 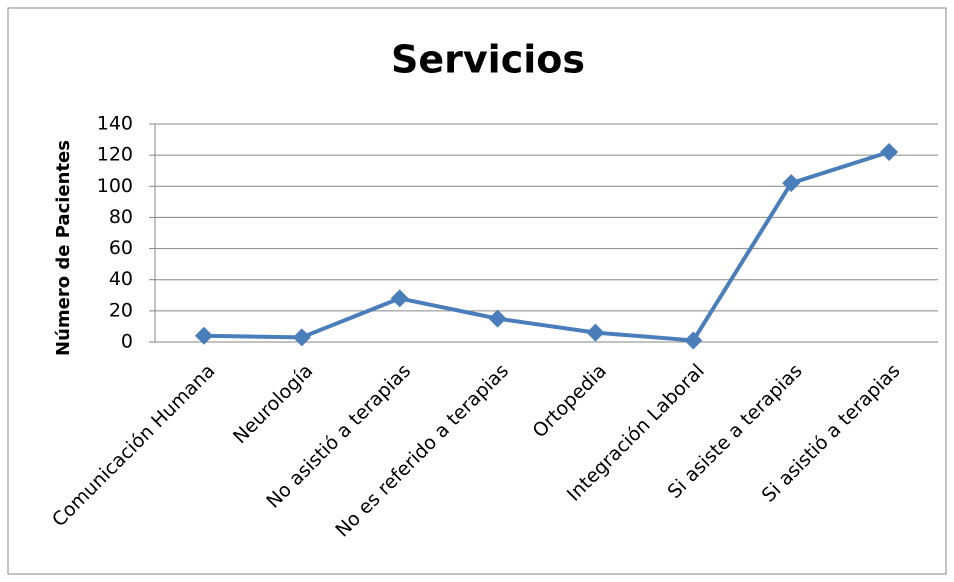 What do you see at coordinates (127, 342) in the screenshot?
I see `y-tick-label: 0` at bounding box center [127, 342].